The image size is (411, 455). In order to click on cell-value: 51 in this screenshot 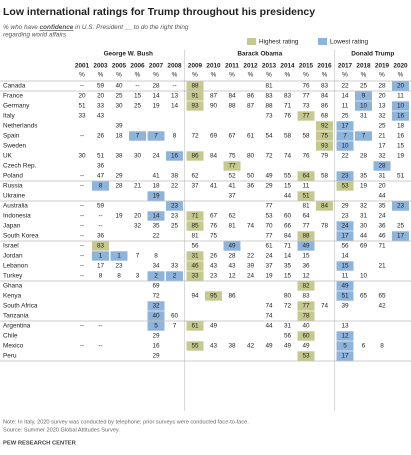, I will do `click(306, 196)`.